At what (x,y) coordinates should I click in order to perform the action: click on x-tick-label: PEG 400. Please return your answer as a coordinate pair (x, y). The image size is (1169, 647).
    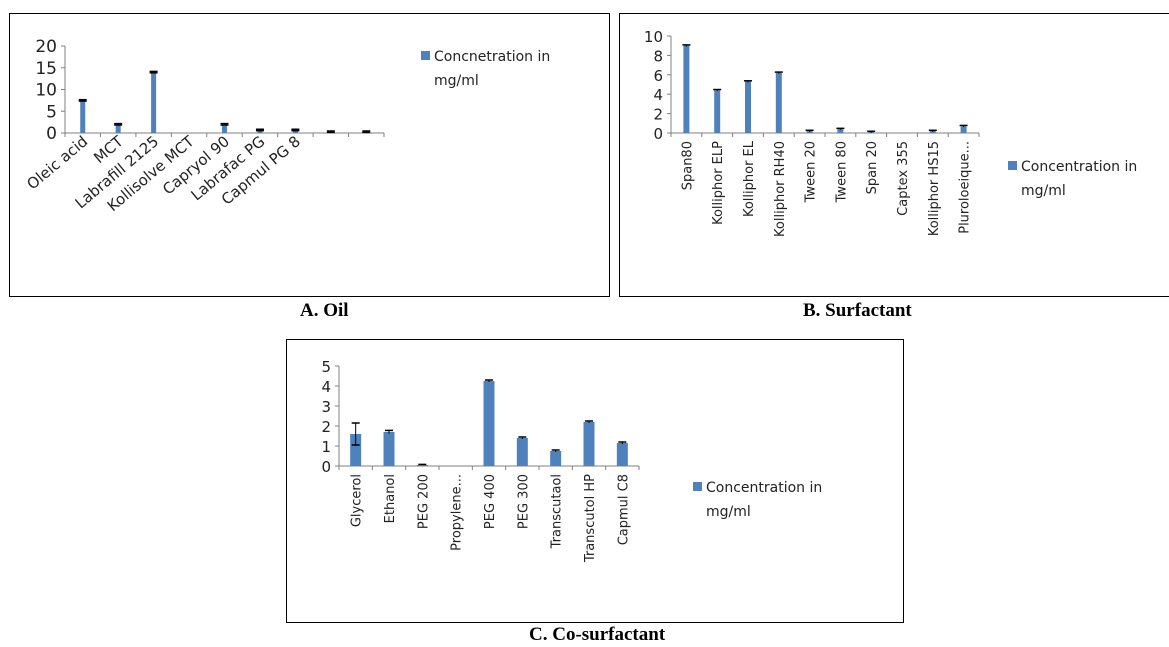
    Looking at the image, I should click on (490, 501).